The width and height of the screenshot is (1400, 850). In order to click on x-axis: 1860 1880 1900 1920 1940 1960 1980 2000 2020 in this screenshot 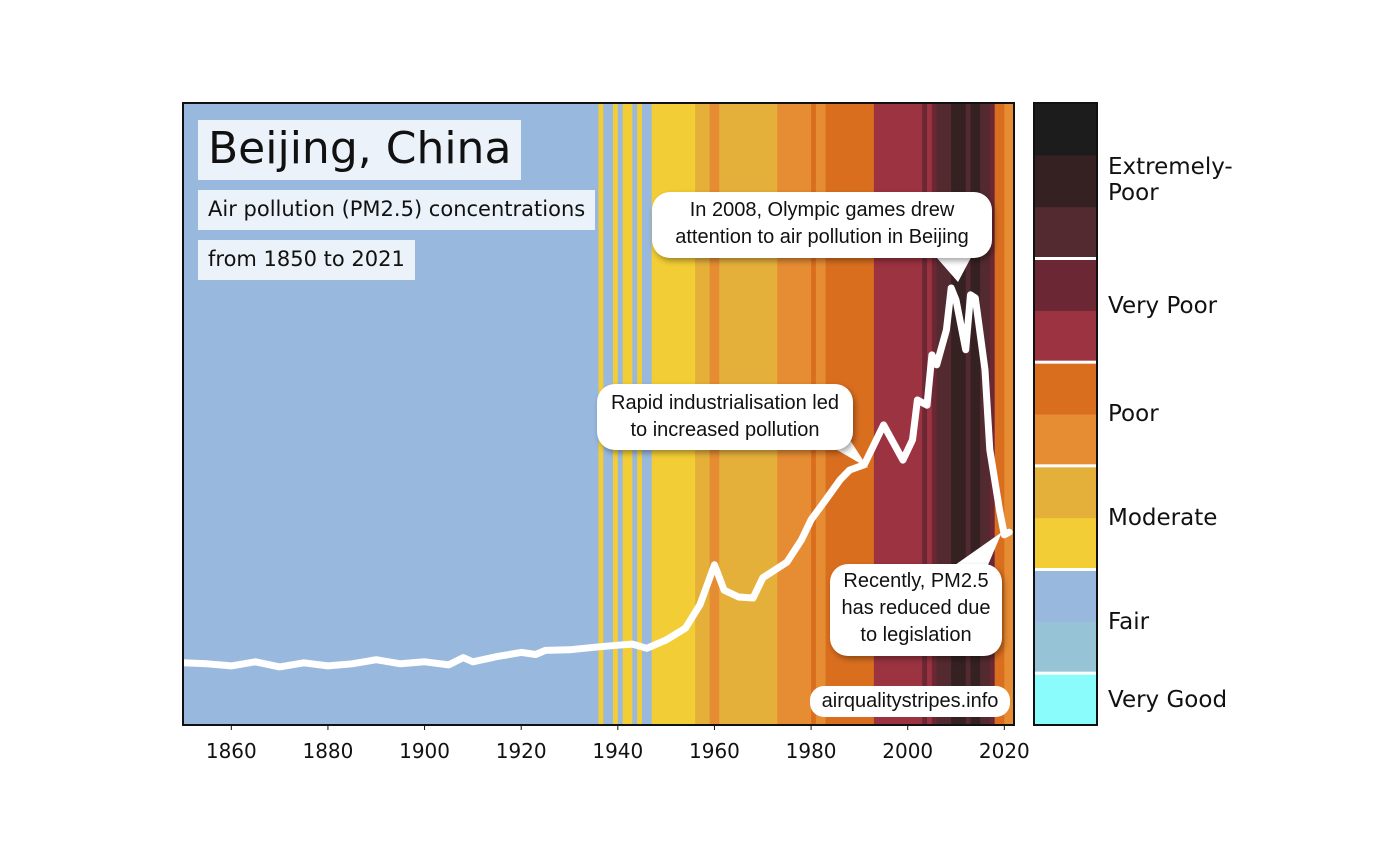, I will do `click(618, 744)`.